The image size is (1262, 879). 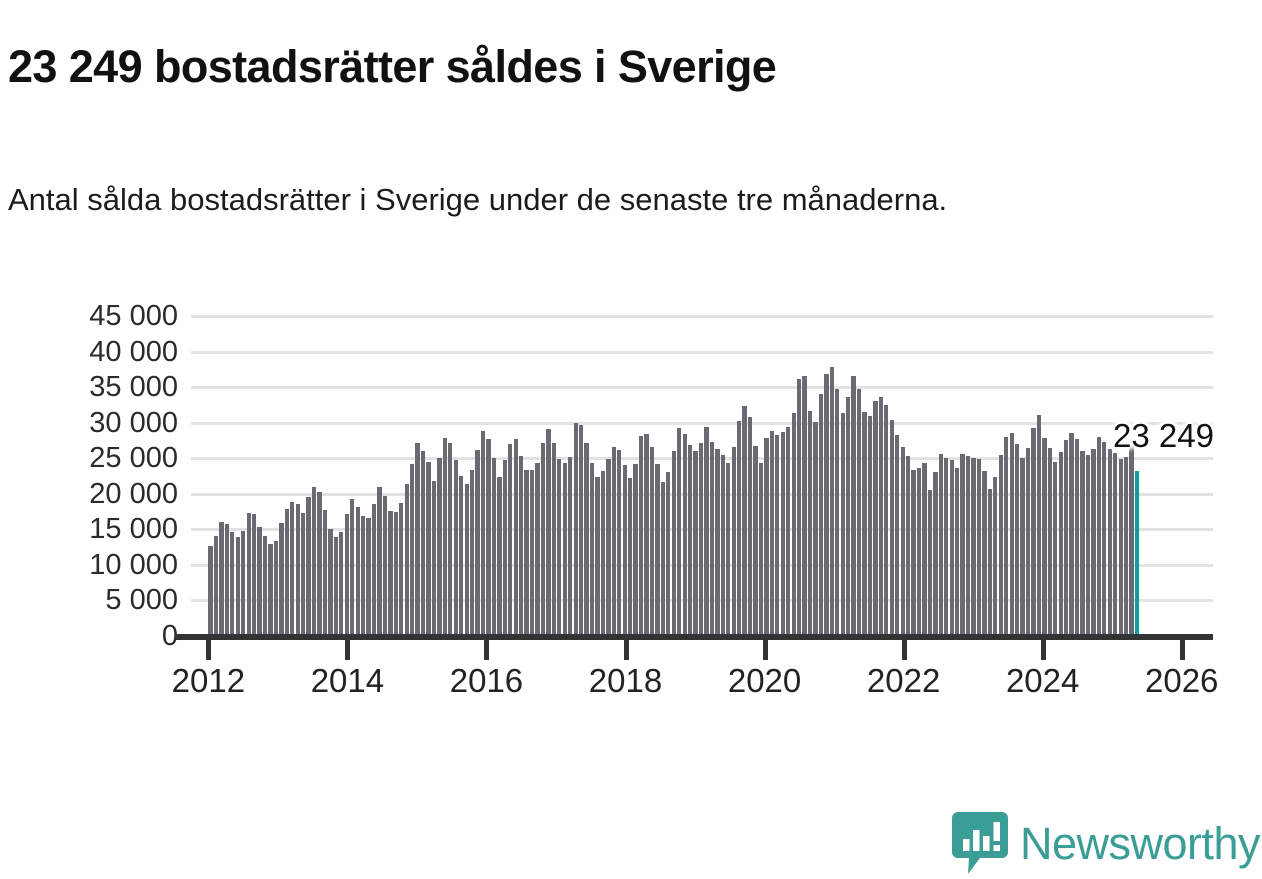 I want to click on value-callout: 23 249, so click(x=1163, y=435).